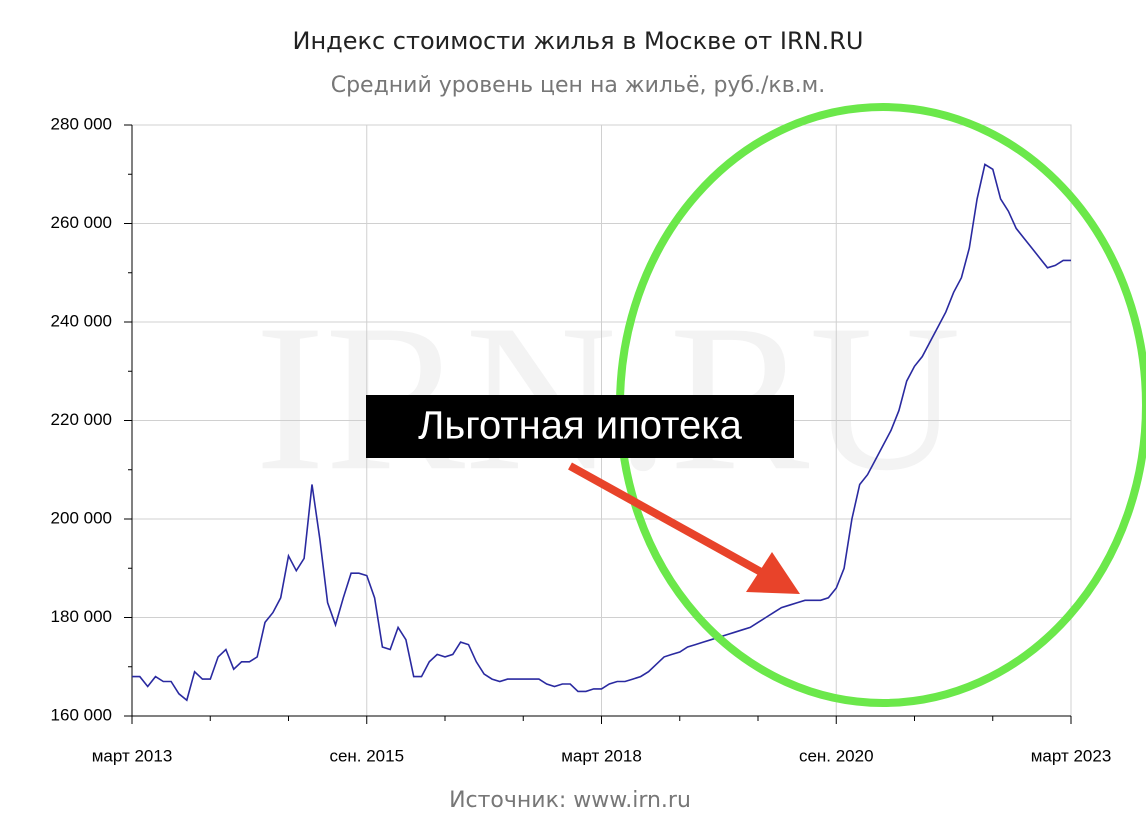  What do you see at coordinates (81, 123) in the screenshot?
I see `y-tick-label: 280 000` at bounding box center [81, 123].